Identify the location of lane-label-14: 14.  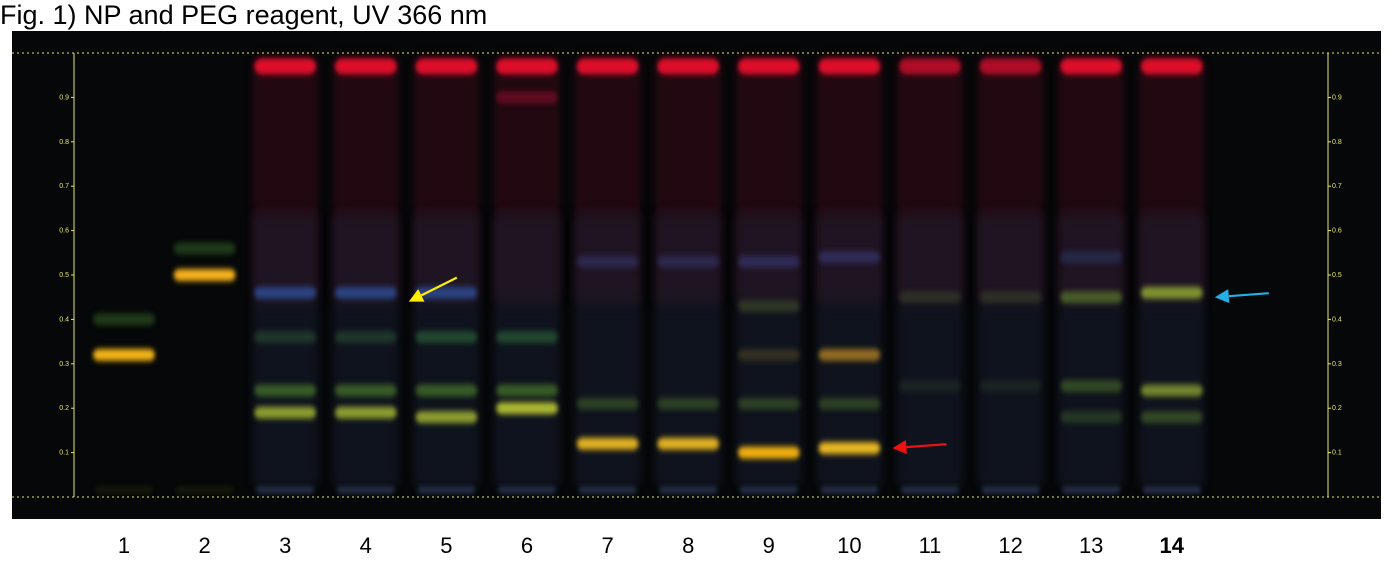
(1172, 545).